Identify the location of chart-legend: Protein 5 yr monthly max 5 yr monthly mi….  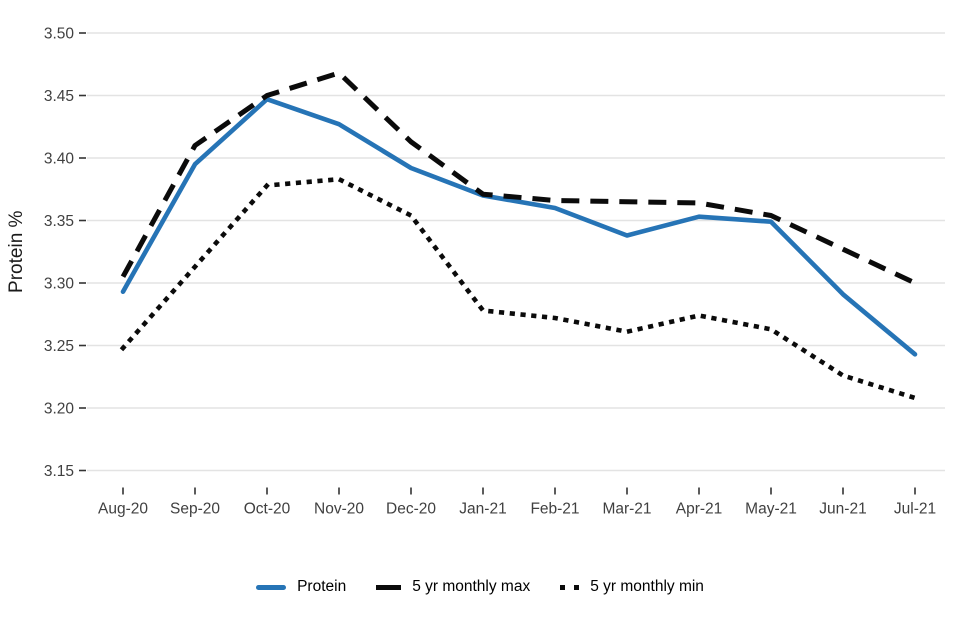
(480, 587).